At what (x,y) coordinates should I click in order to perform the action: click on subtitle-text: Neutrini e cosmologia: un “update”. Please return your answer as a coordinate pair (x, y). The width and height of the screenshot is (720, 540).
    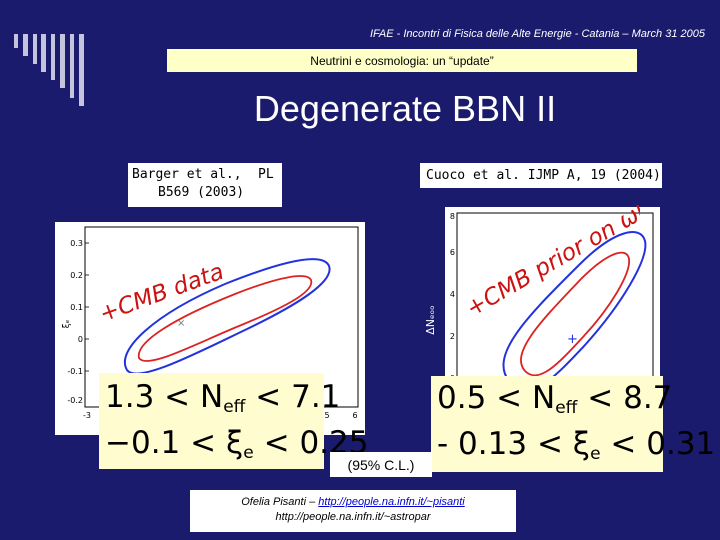
    Looking at the image, I should click on (402, 60).